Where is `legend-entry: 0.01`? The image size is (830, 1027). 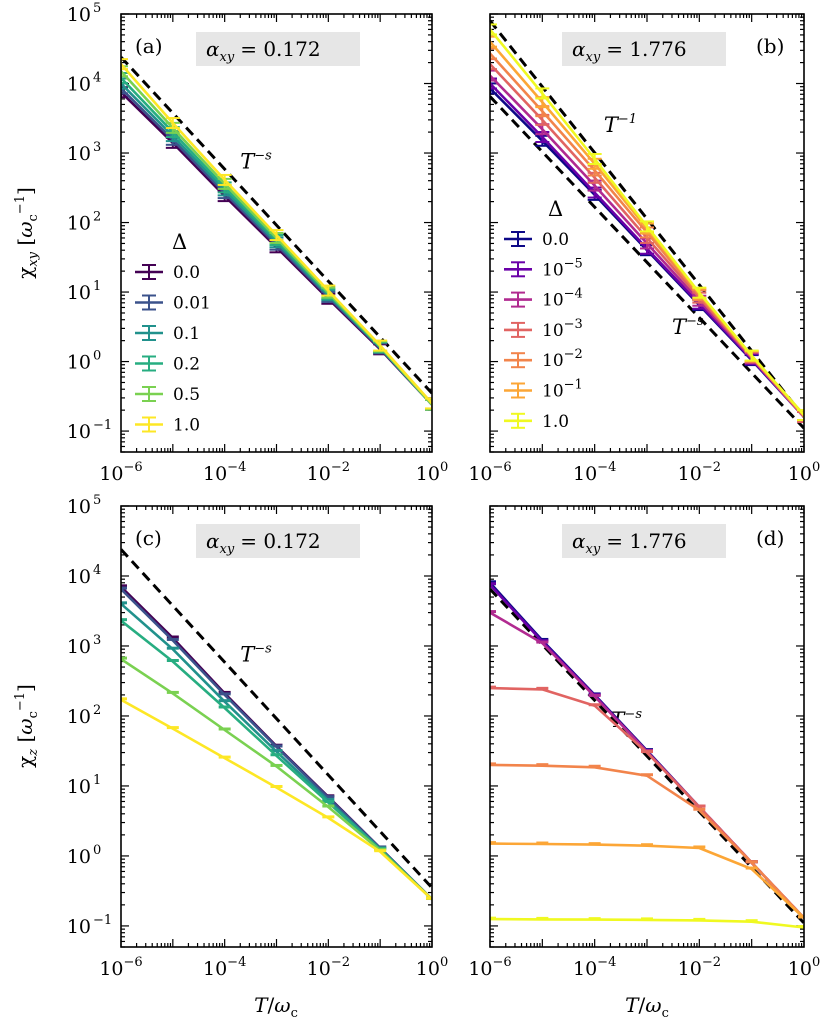
legend-entry: 0.01 is located at coordinates (192, 304).